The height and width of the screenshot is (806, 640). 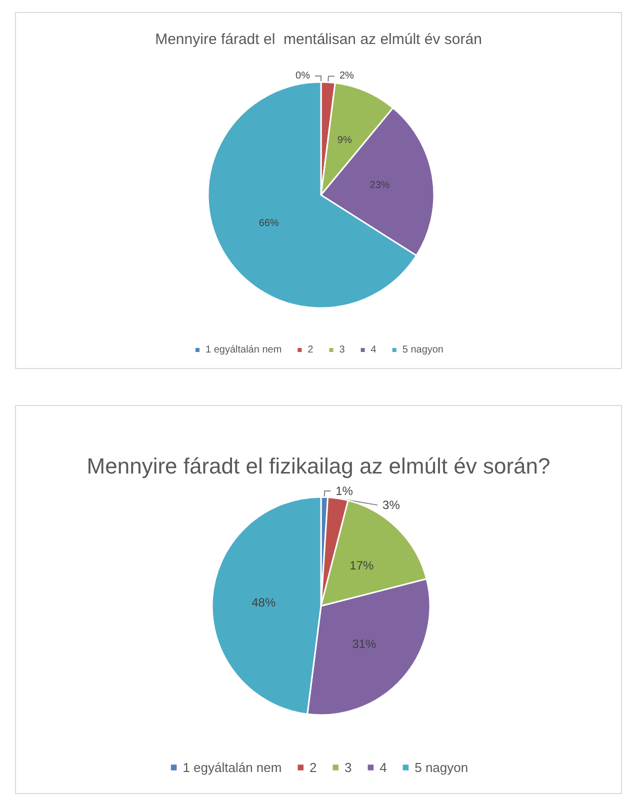 I want to click on data-label: 17%, so click(x=362, y=565).